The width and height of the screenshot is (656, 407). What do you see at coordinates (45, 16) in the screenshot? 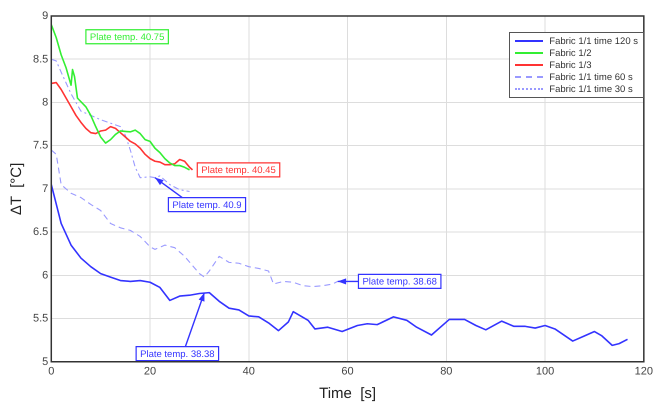
I see `y-tick-label: 9` at bounding box center [45, 16].